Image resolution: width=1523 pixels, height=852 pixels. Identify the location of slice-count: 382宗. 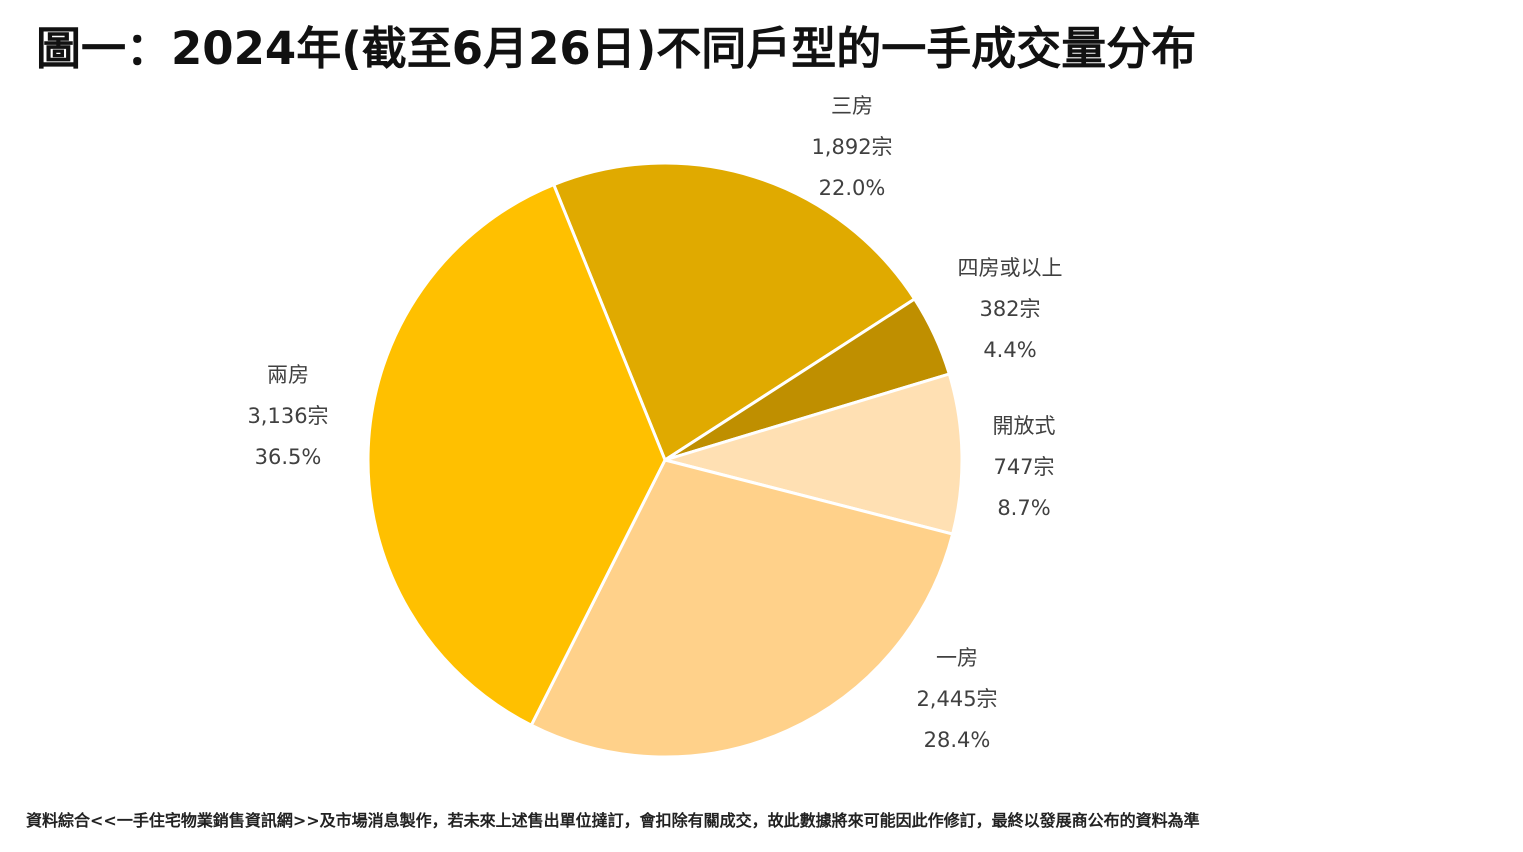
(1010, 309).